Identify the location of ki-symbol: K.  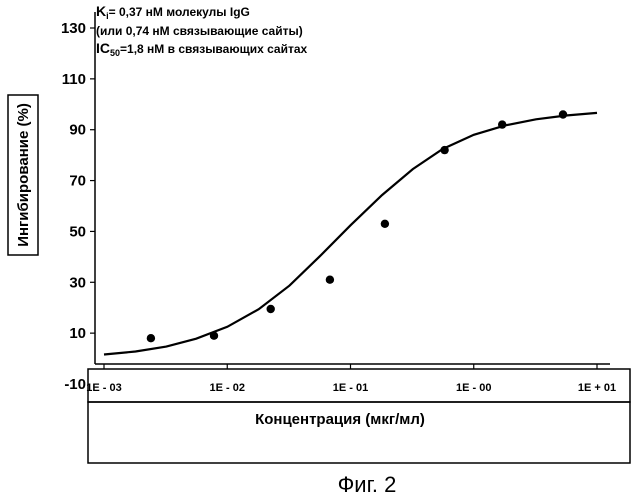
(101, 11).